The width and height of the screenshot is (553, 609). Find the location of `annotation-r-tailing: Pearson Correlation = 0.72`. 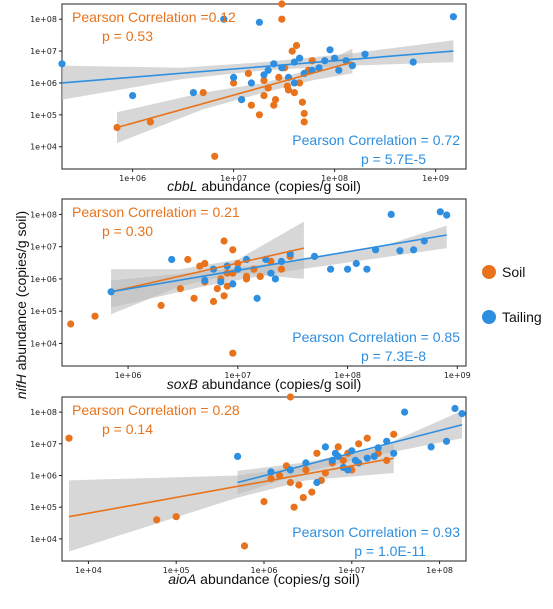

annotation-r-tailing: Pearson Correlation = 0.72 is located at coordinates (376, 140).